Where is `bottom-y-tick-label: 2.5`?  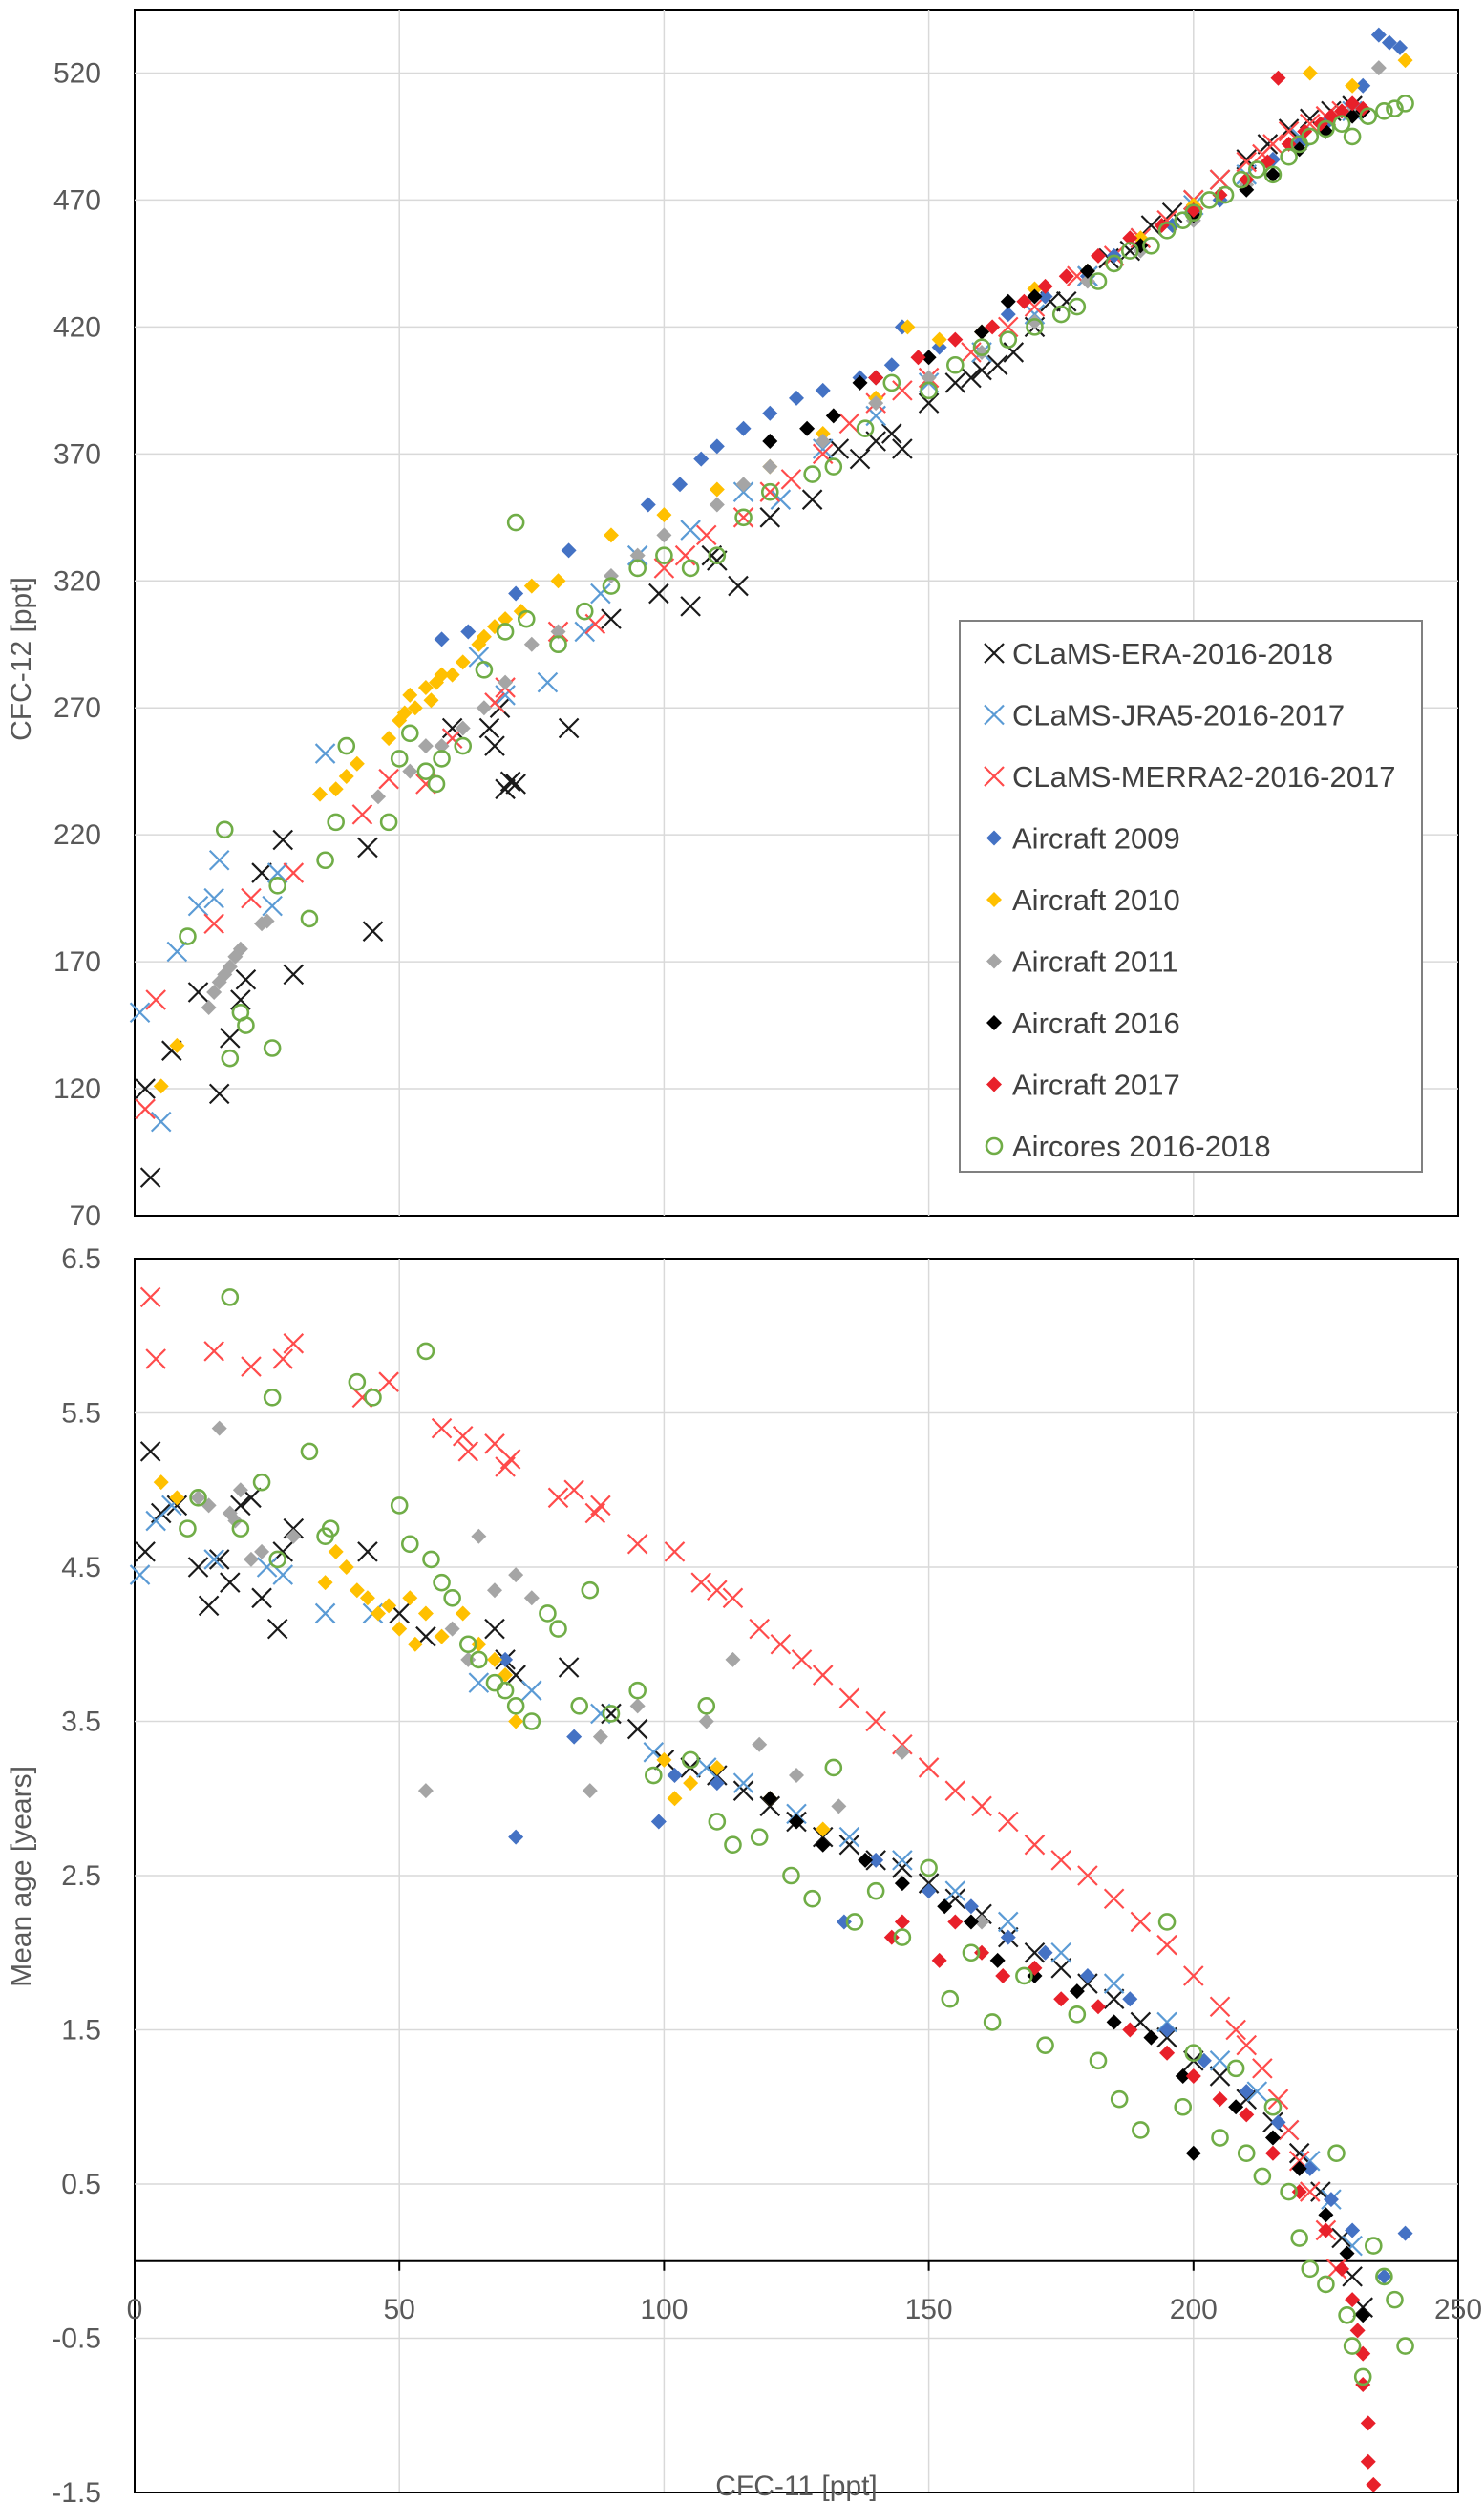
bottom-y-tick-label: 2.5 is located at coordinates (81, 1876).